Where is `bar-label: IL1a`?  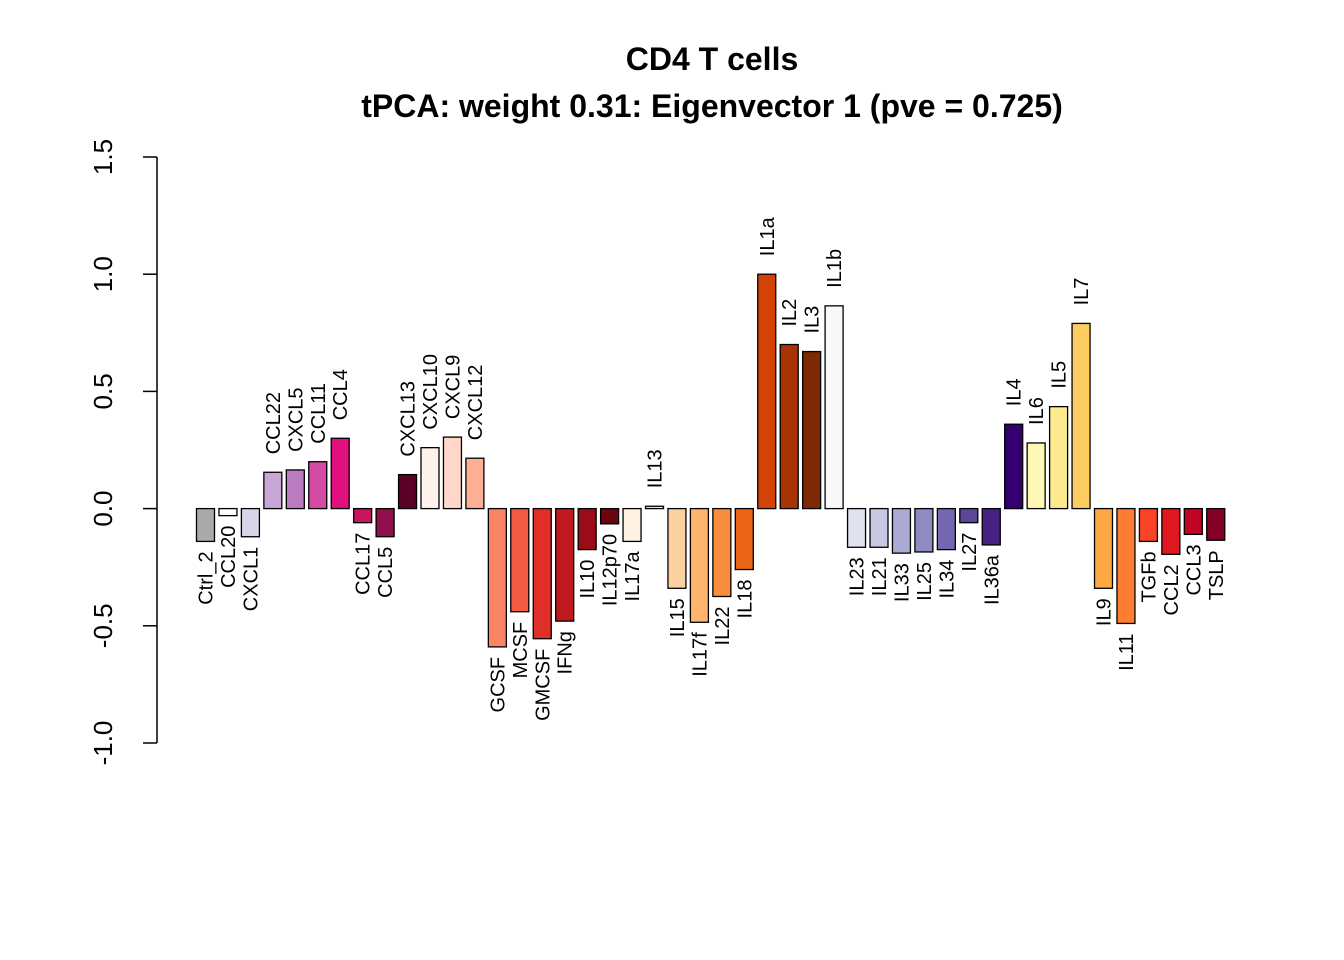
bar-label: IL1a is located at coordinates (768, 236).